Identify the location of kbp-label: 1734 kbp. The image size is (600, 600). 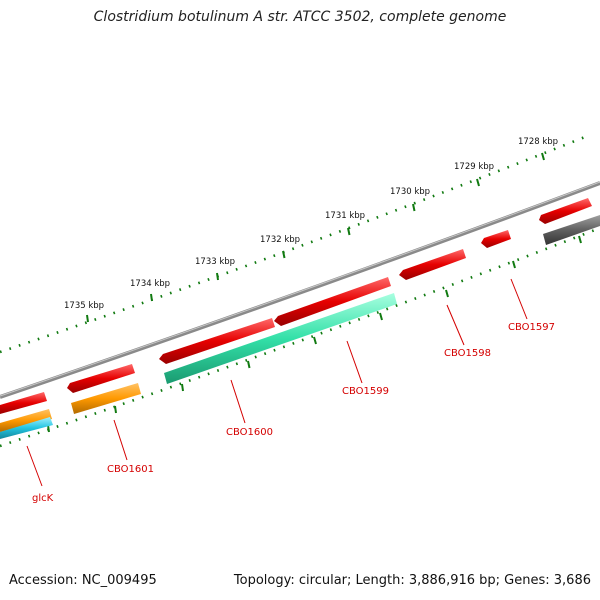
(150, 284).